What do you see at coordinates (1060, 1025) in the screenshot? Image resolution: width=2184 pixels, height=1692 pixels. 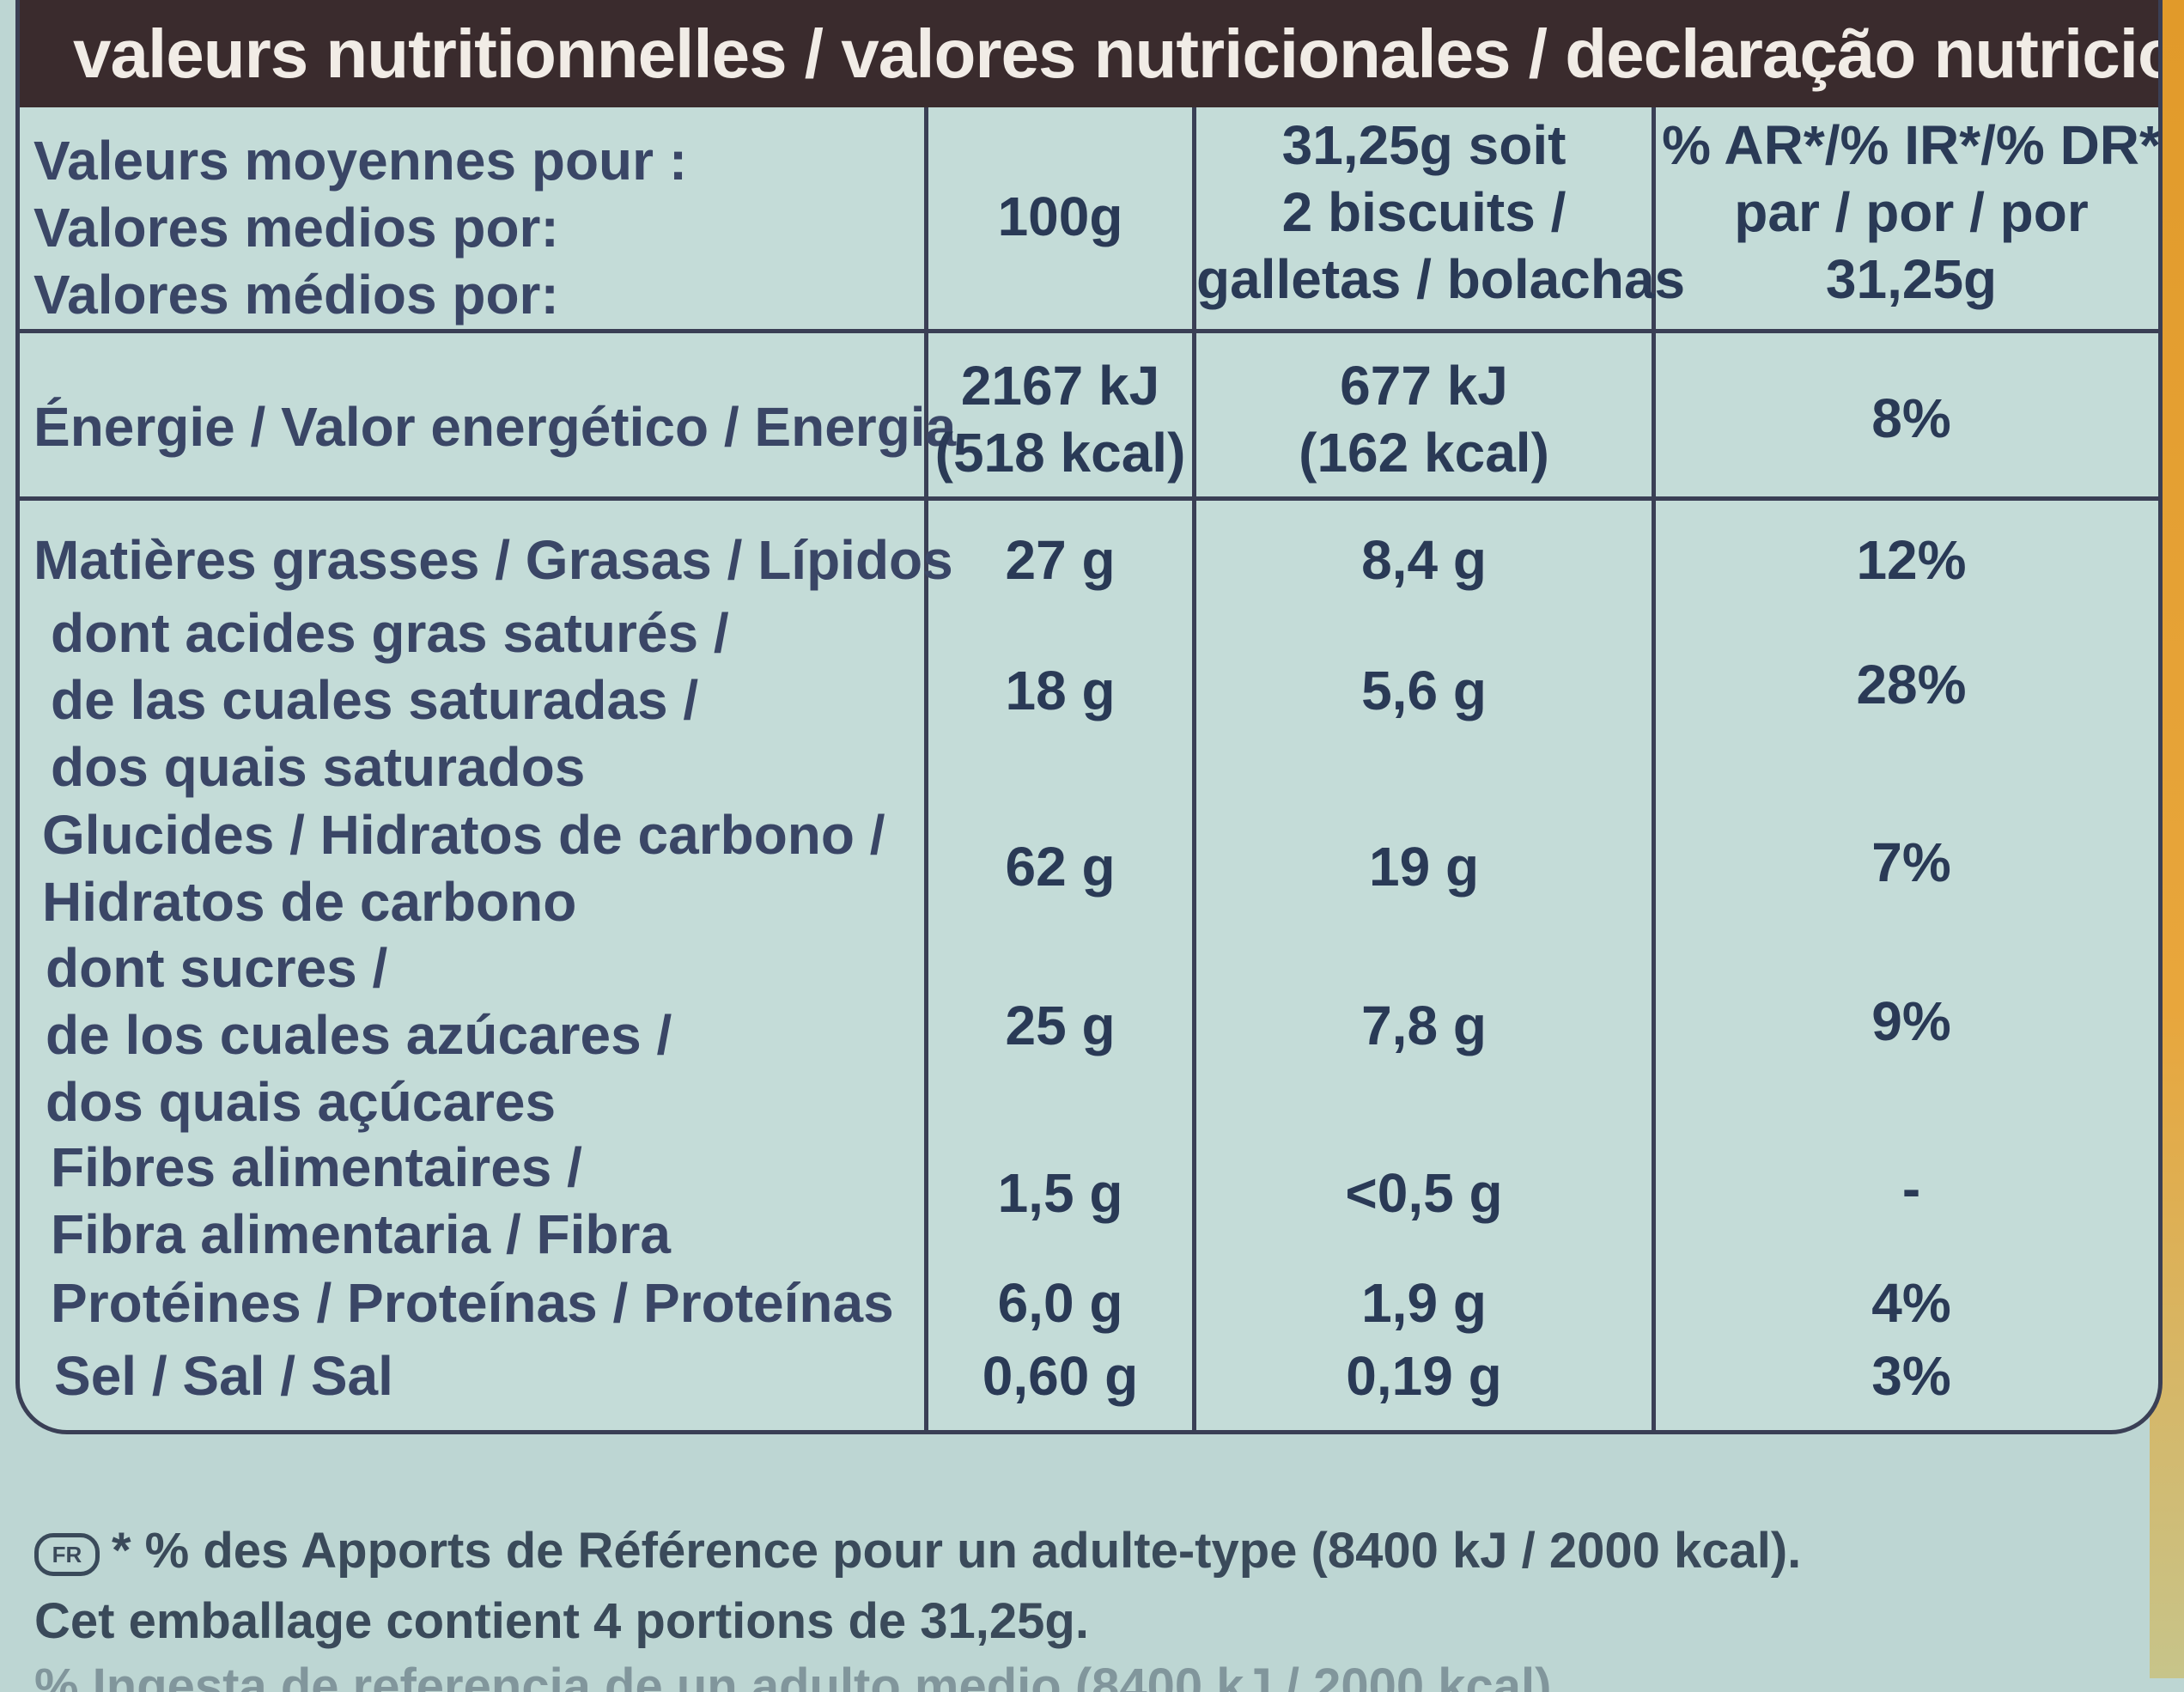 I see `row-per100: 25 g` at bounding box center [1060, 1025].